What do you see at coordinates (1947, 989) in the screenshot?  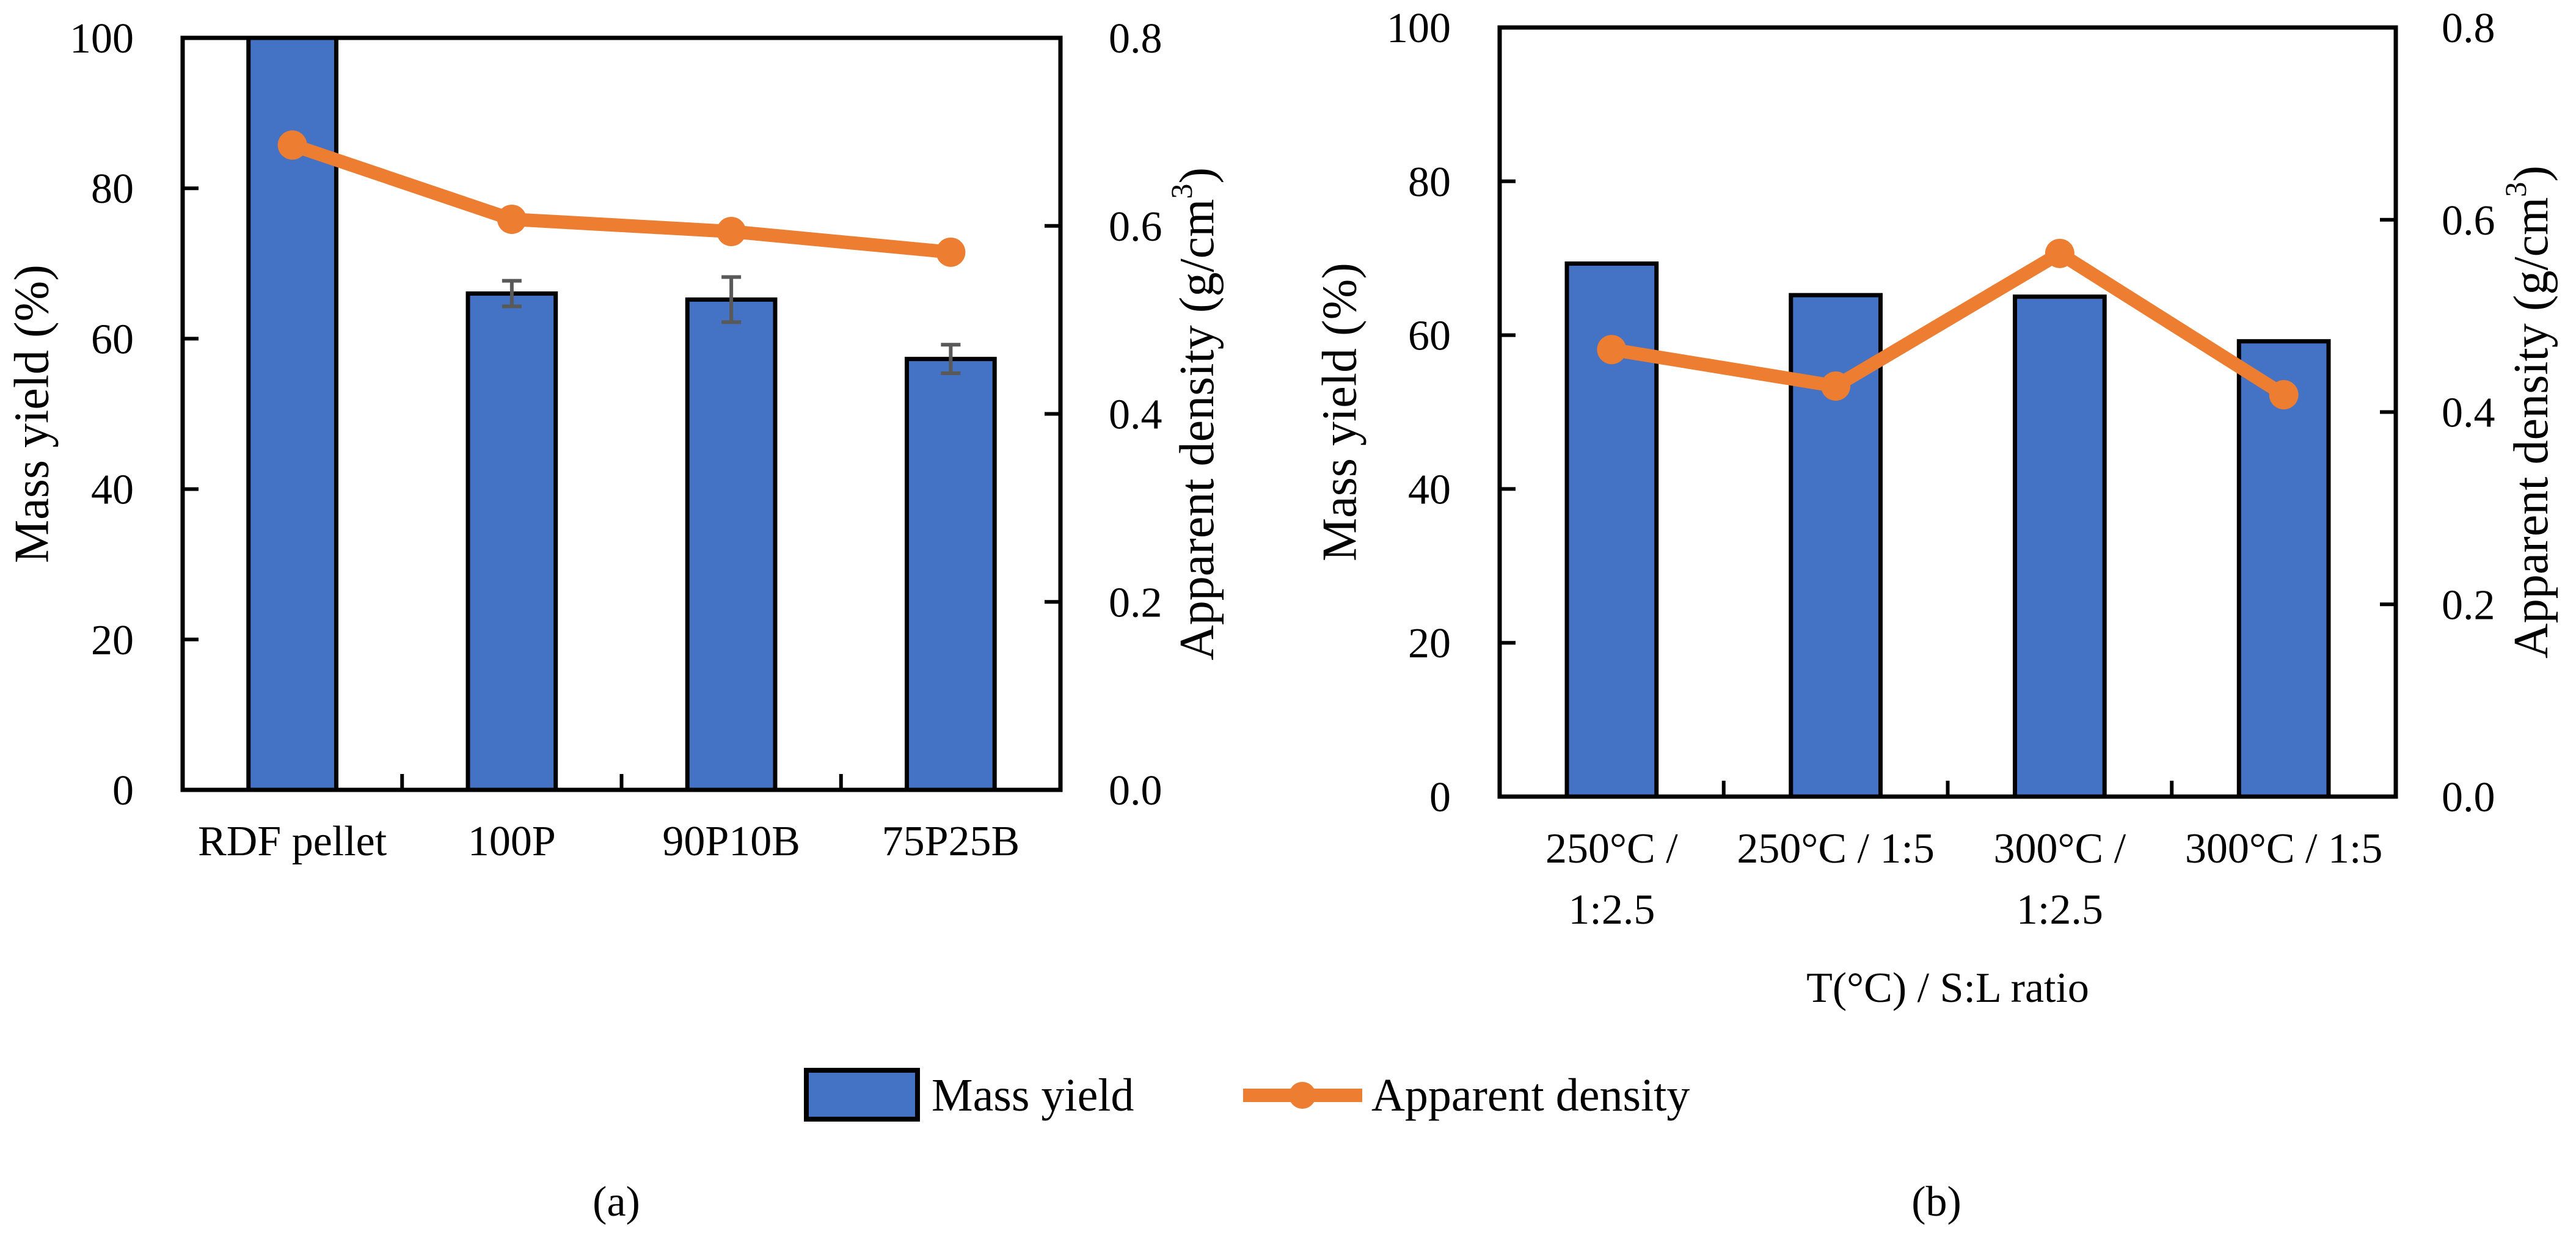 I see `x-axis-title: T(°C) / S:L ratio` at bounding box center [1947, 989].